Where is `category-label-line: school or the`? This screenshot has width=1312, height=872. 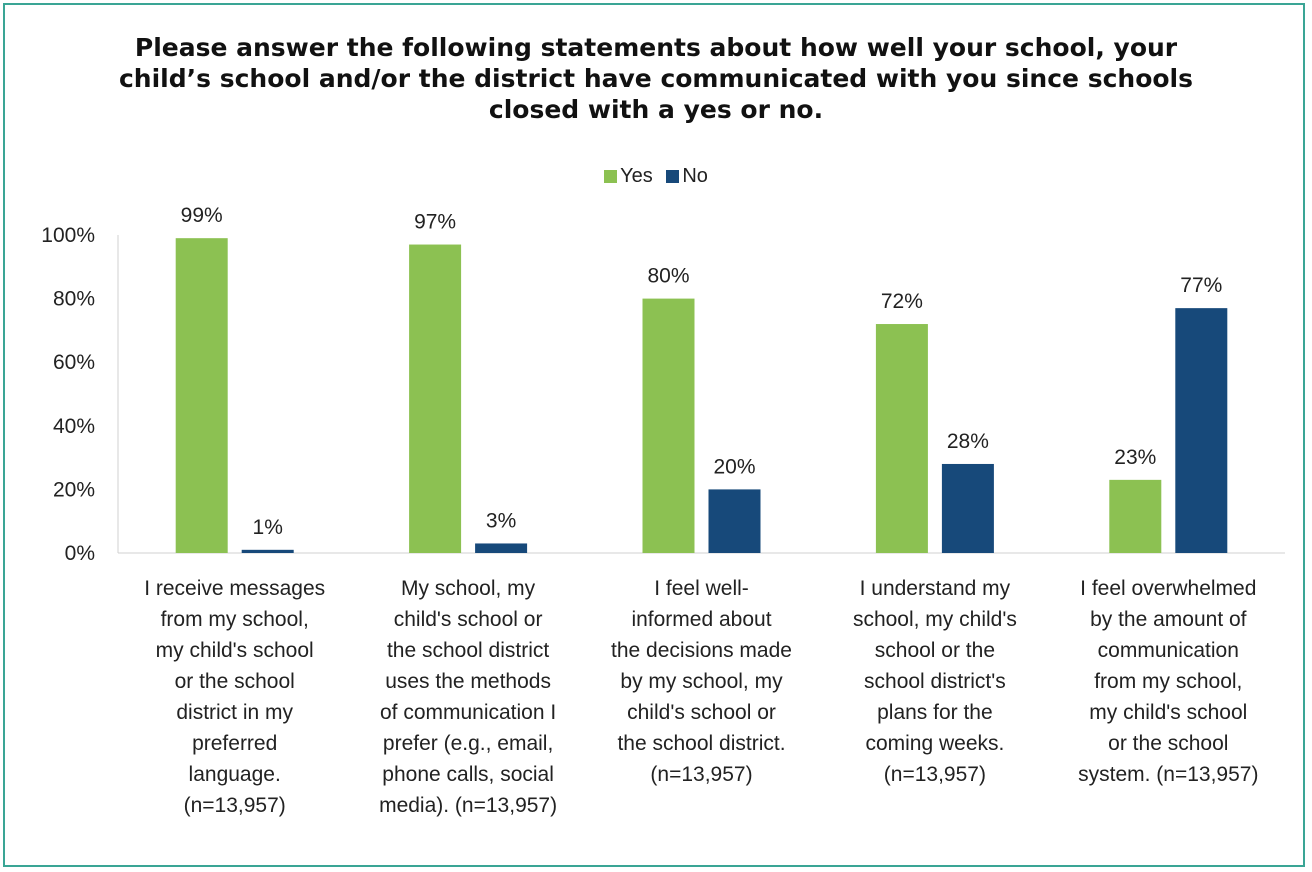
category-label-line: school or the is located at coordinates (935, 650).